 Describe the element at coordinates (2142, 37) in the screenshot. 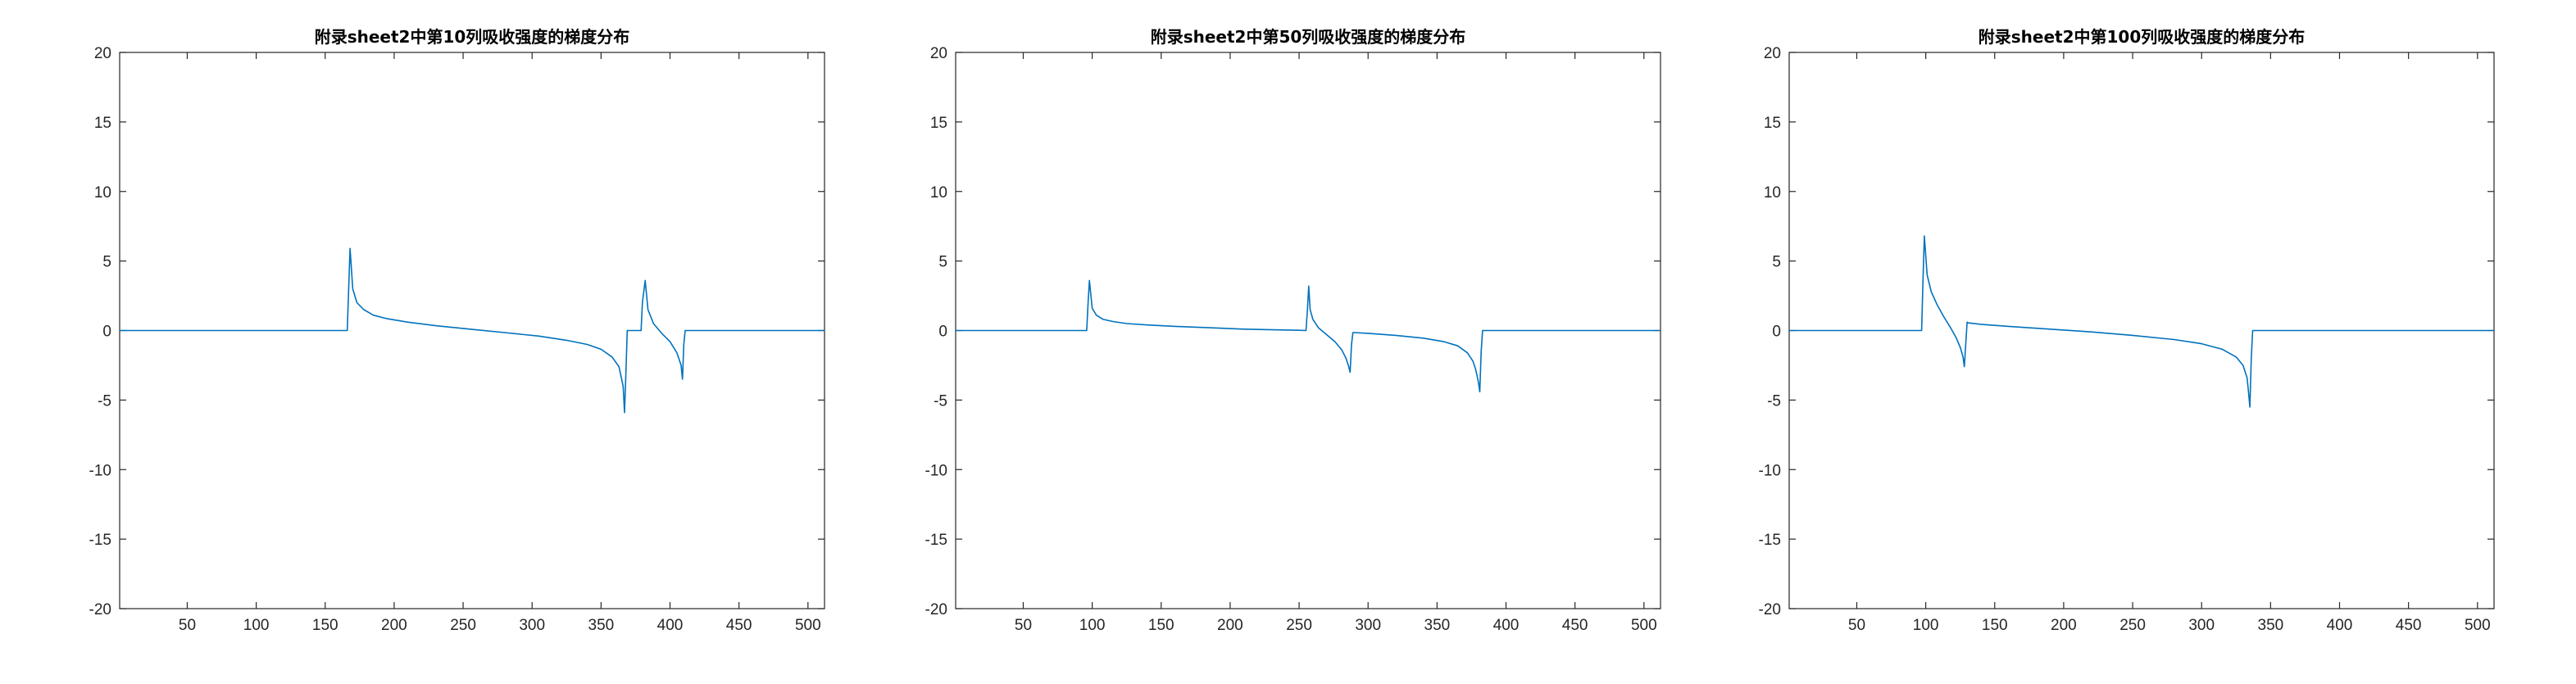

I see `chart-title: 附录sheet2中第100列吸收强度的梯度分布` at that location.